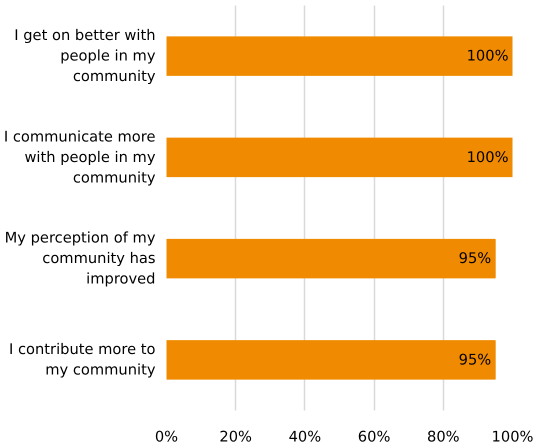  What do you see at coordinates (513, 437) in the screenshot?
I see `x-tick-label: 100%` at bounding box center [513, 437].